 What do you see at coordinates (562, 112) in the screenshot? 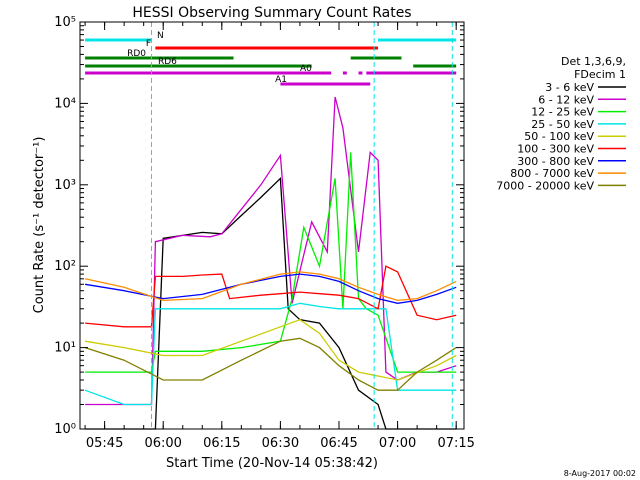
I see `legend-entry-label: 12 - 25 keV` at bounding box center [562, 112].